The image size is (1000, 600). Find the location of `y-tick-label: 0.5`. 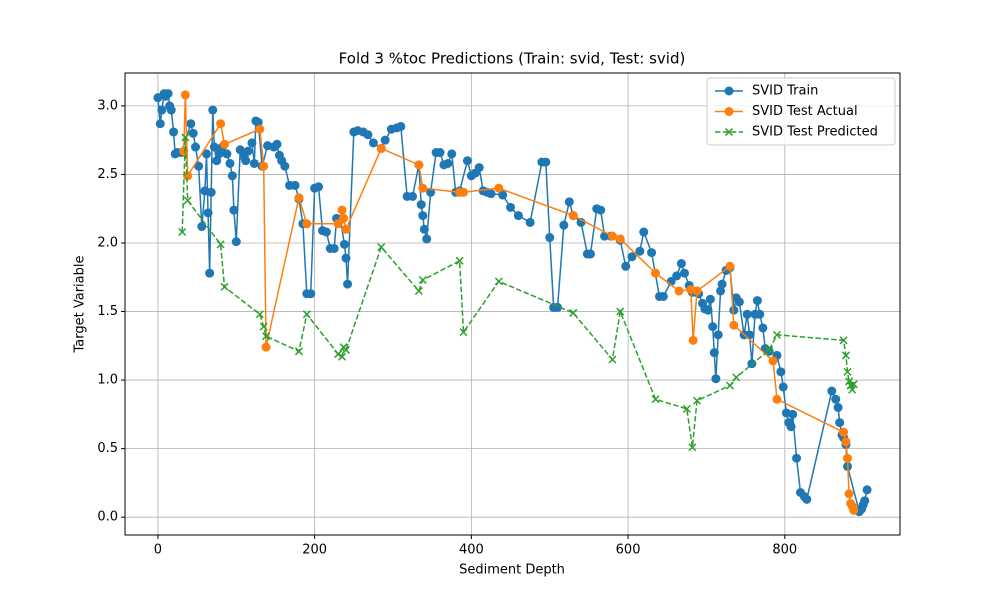

y-tick-label: 0.5 is located at coordinates (107, 448).